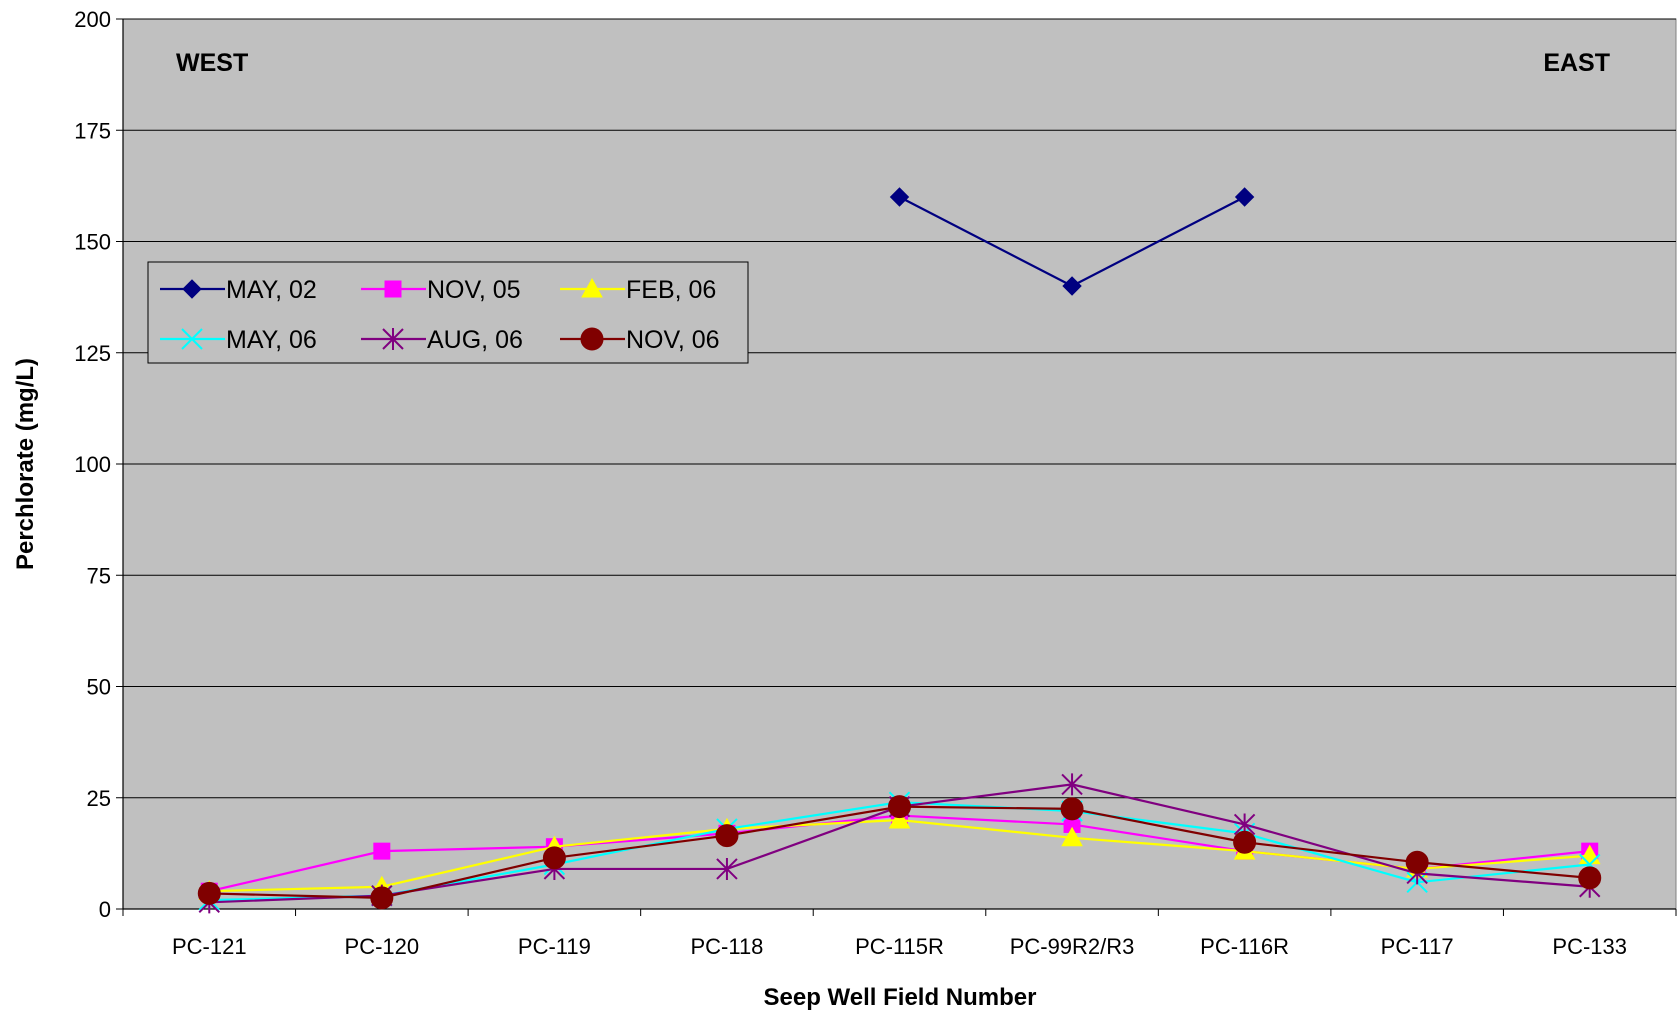 The width and height of the screenshot is (1679, 1014). Describe the element at coordinates (554, 946) in the screenshot. I see `x-tick-label: PC-119` at that location.